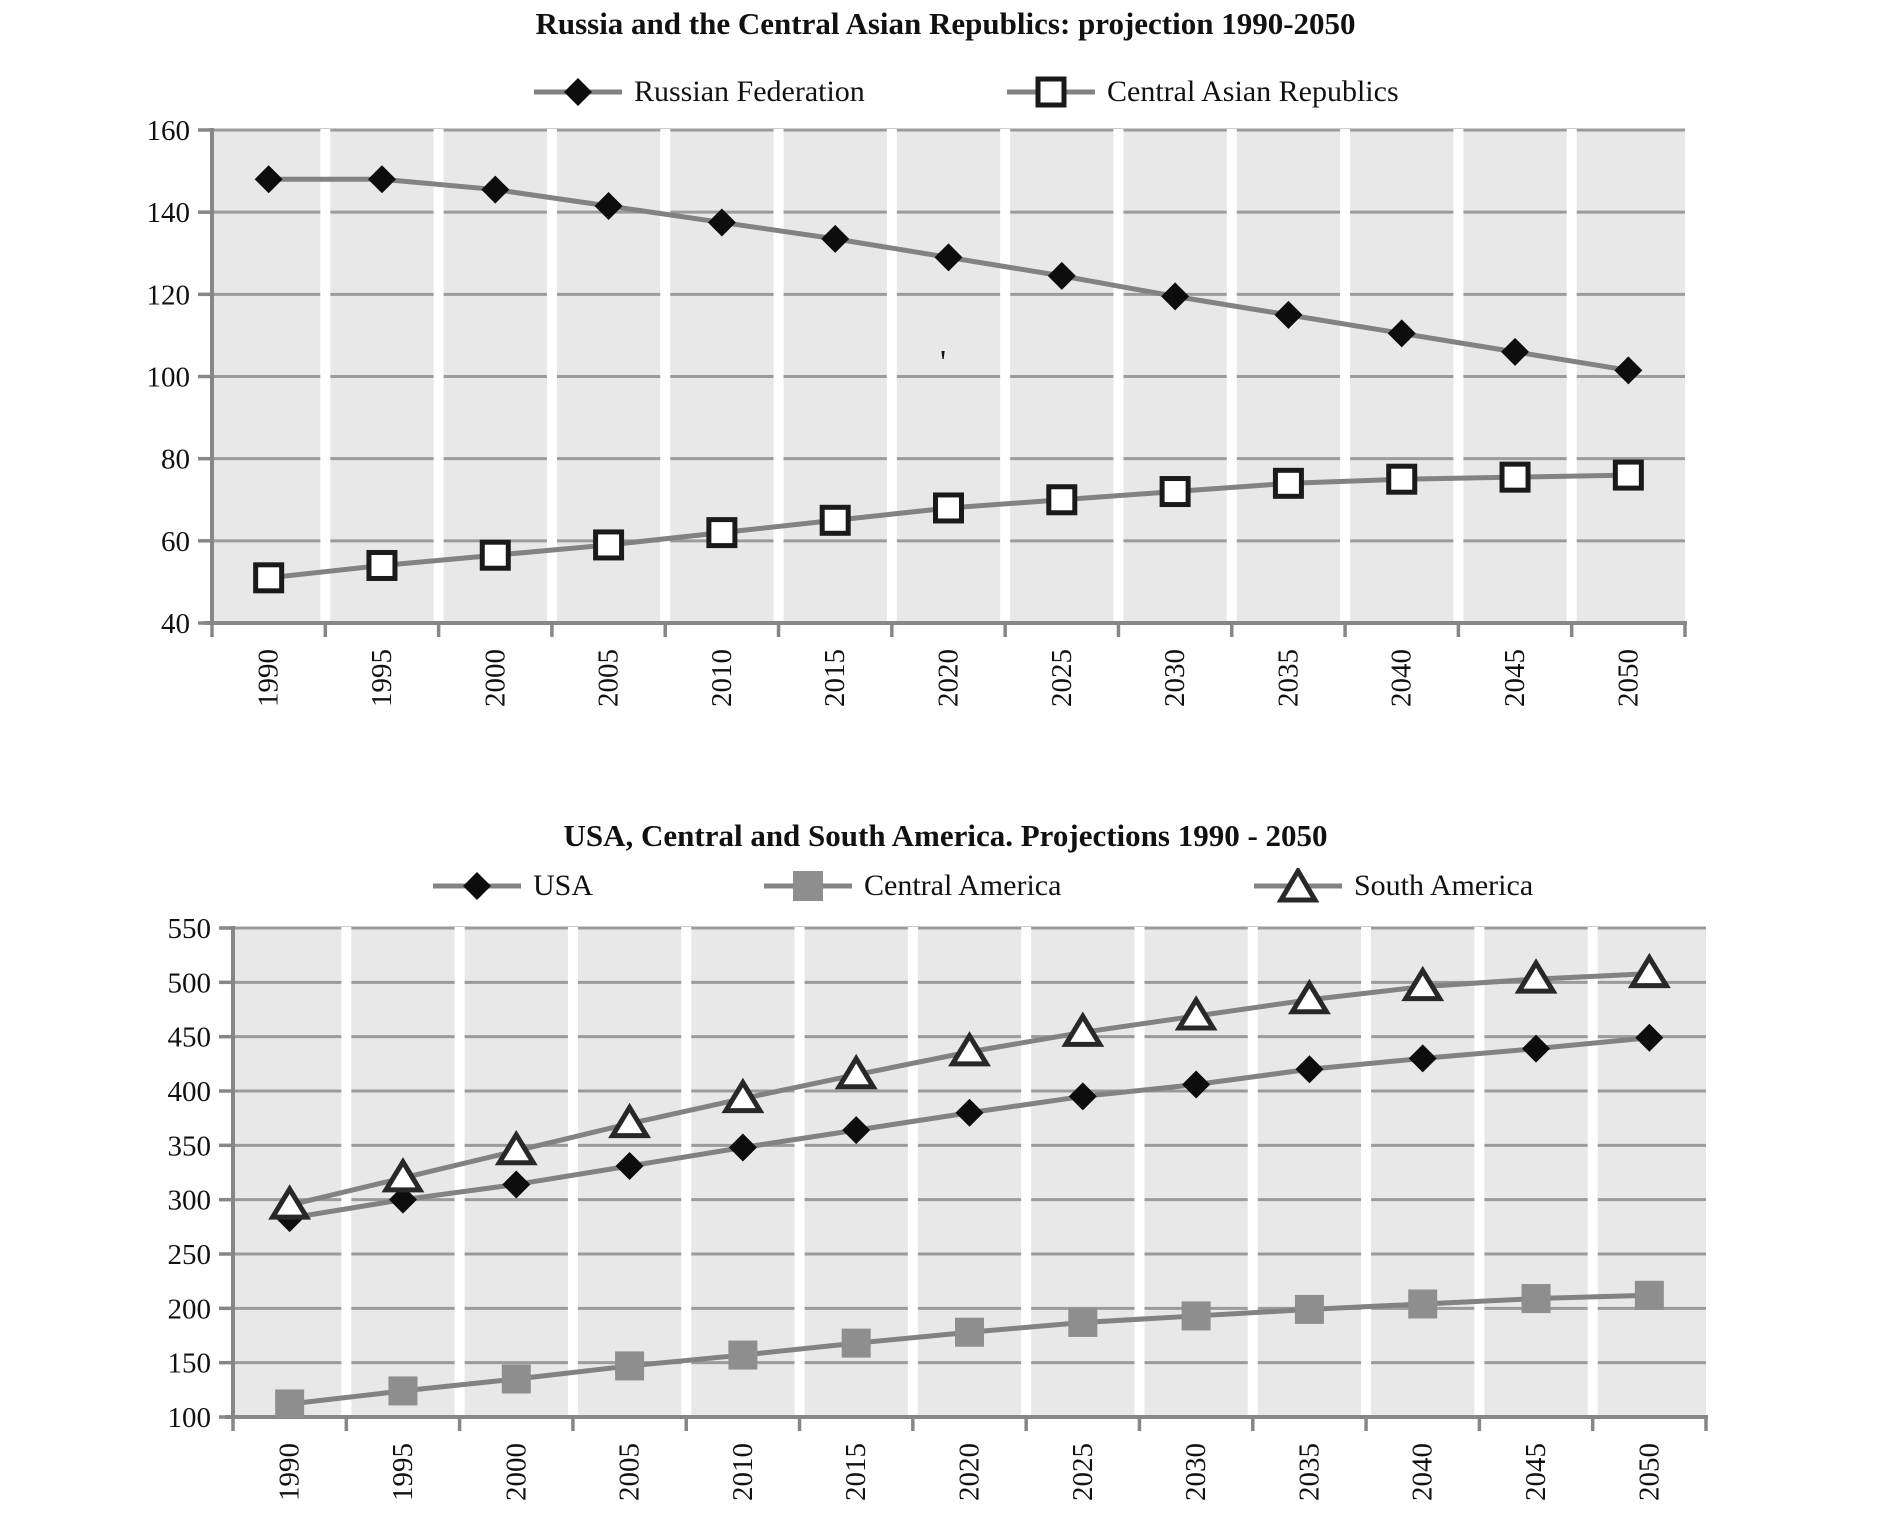  I want to click on y-tick-label: 120, so click(169, 295).